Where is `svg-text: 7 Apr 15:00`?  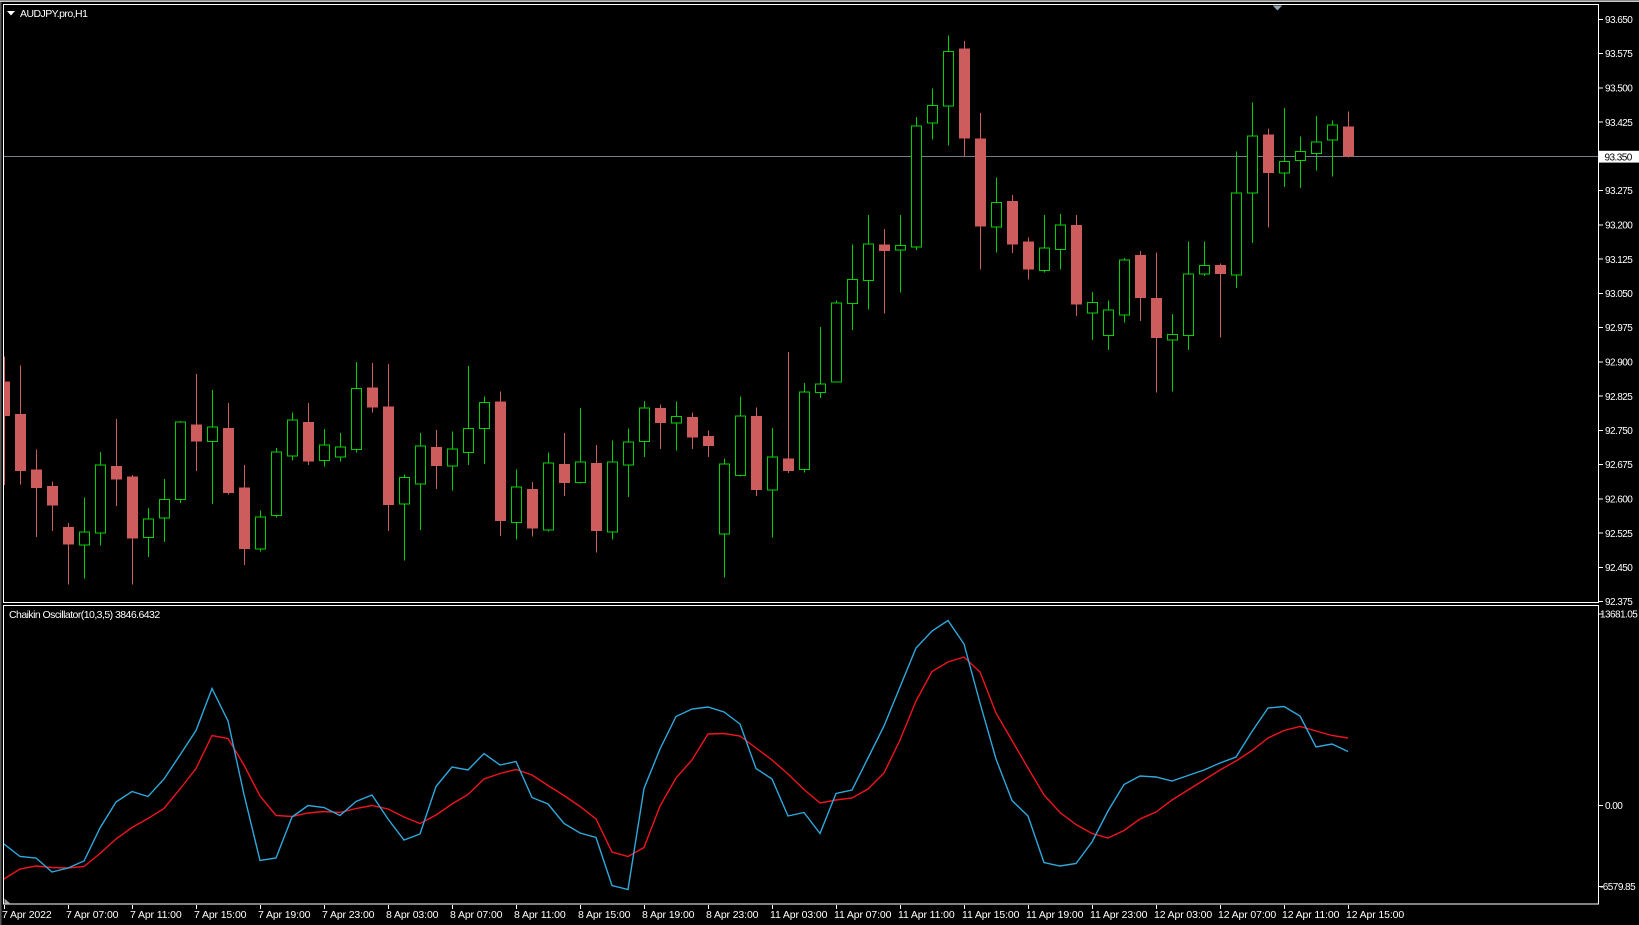
svg-text: 7 Apr 15:00 is located at coordinates (220, 915).